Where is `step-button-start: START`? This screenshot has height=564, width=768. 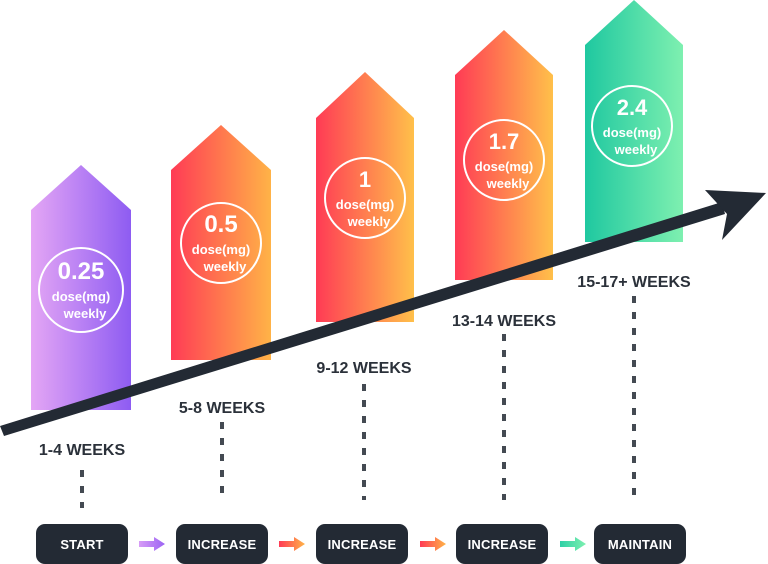
step-button-start: START is located at coordinates (82, 544).